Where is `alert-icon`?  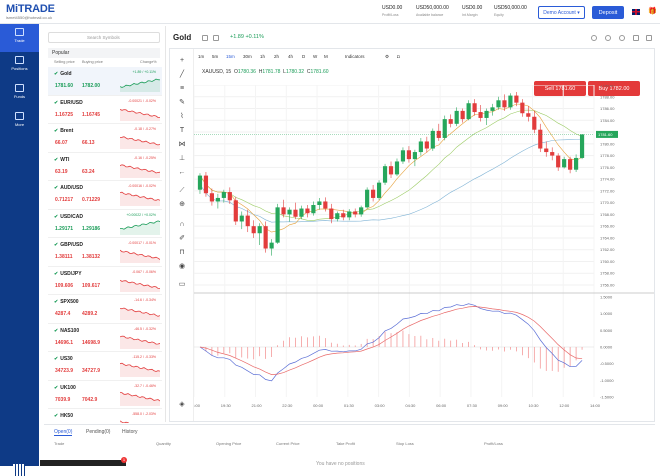 alert-icon is located at coordinates (205, 38).